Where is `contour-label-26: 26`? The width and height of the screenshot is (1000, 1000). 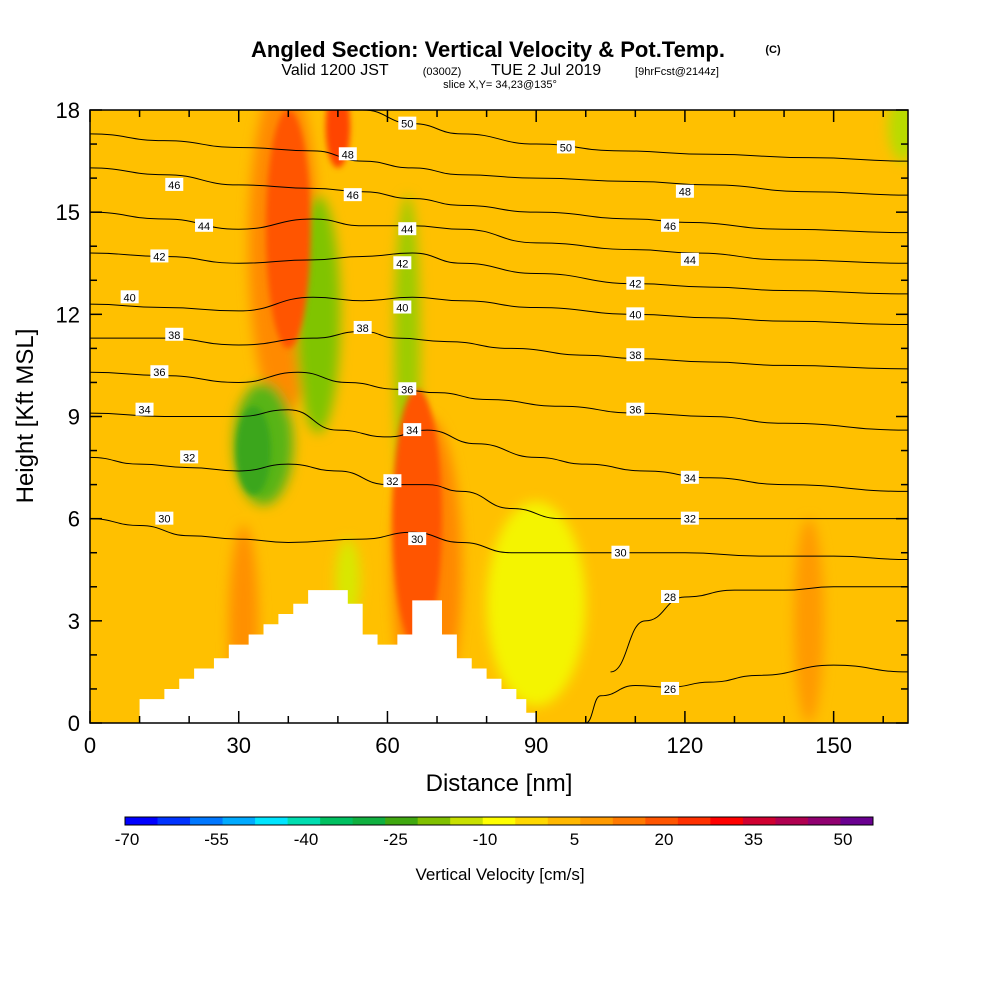
contour-label-26: 26 is located at coordinates (670, 690).